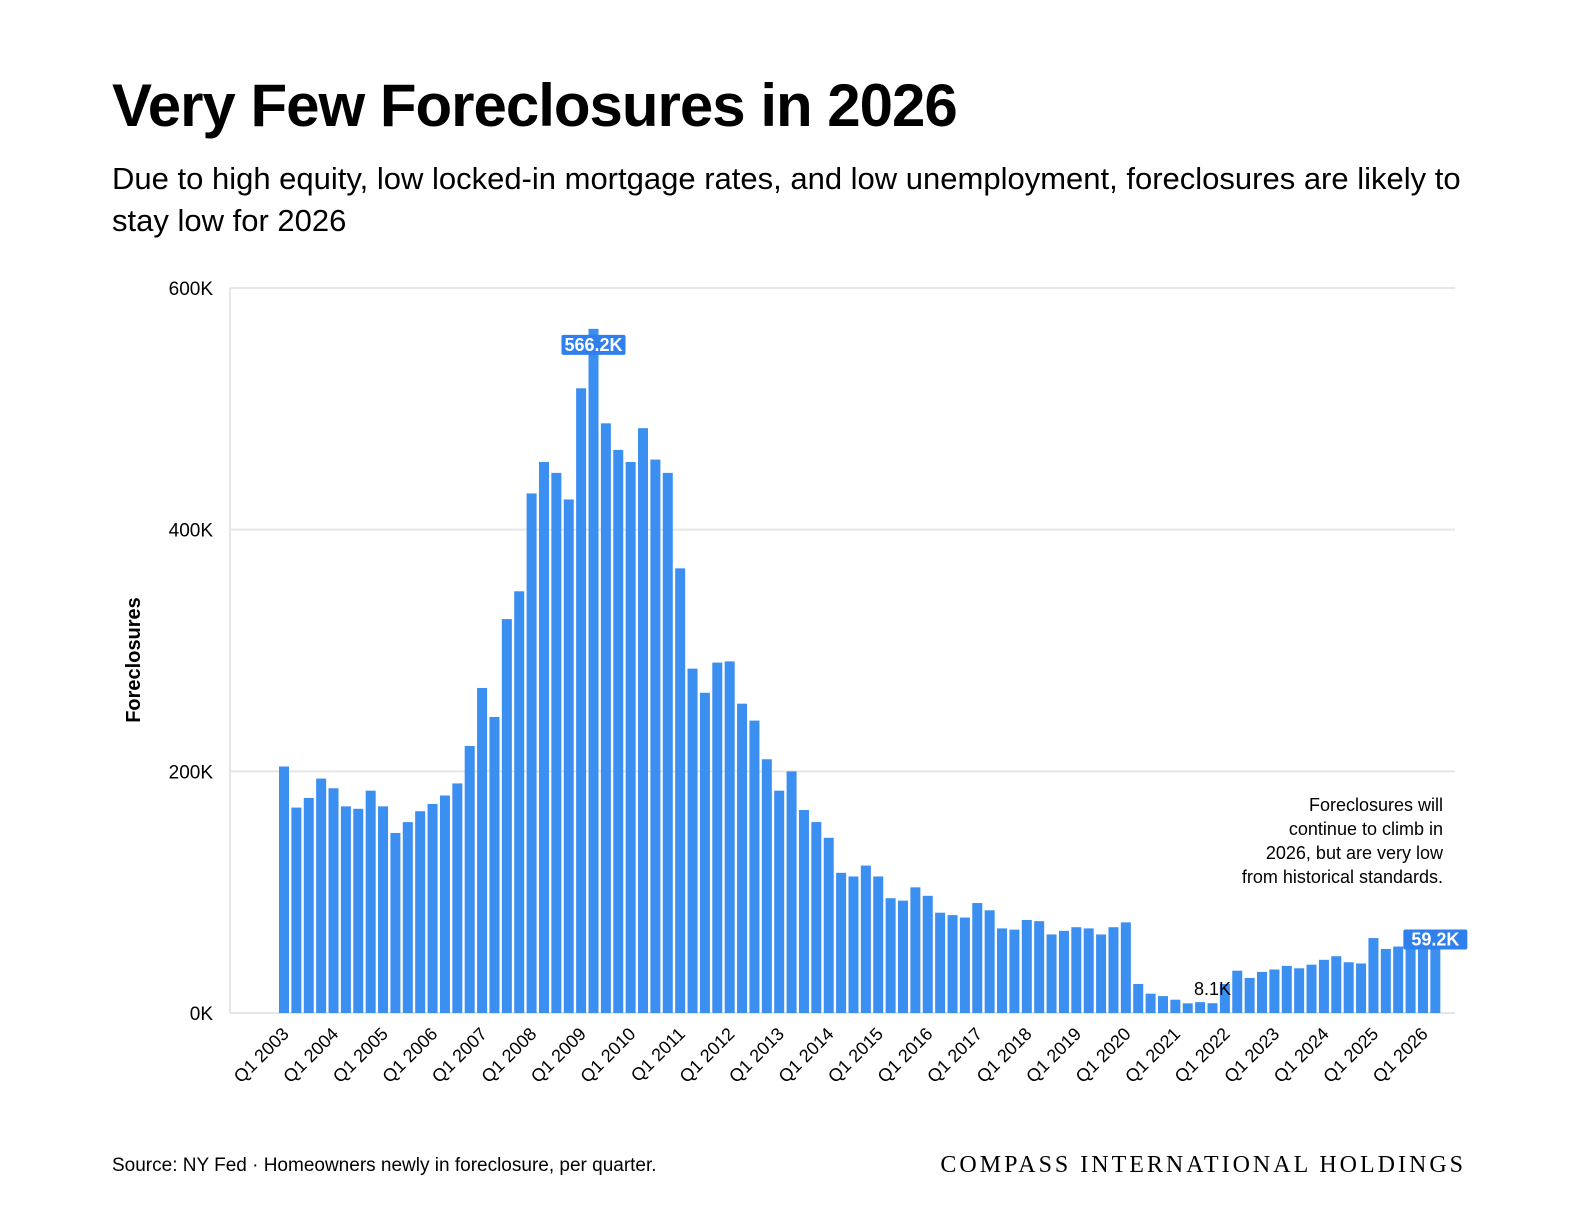 The width and height of the screenshot is (1584, 1224). I want to click on chart-title: Very Few Foreclosures in 2026, so click(535, 105).